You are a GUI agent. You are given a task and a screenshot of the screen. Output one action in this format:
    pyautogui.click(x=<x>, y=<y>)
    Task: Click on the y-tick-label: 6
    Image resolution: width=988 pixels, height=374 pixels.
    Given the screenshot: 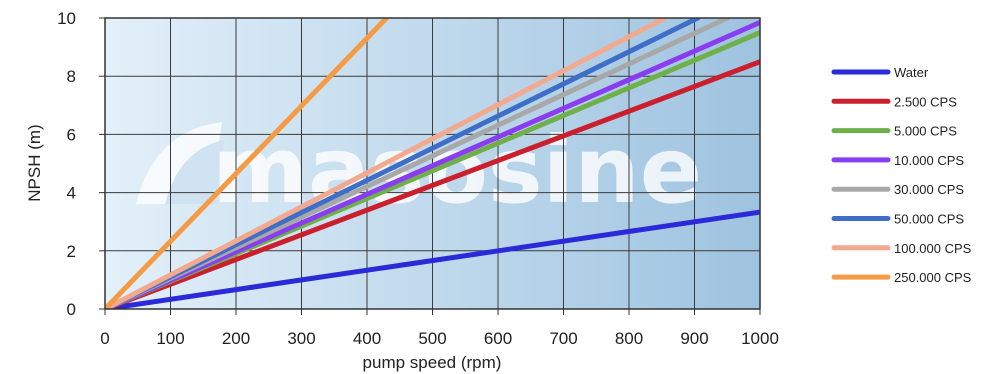 What is the action you would take?
    pyautogui.click(x=71, y=134)
    